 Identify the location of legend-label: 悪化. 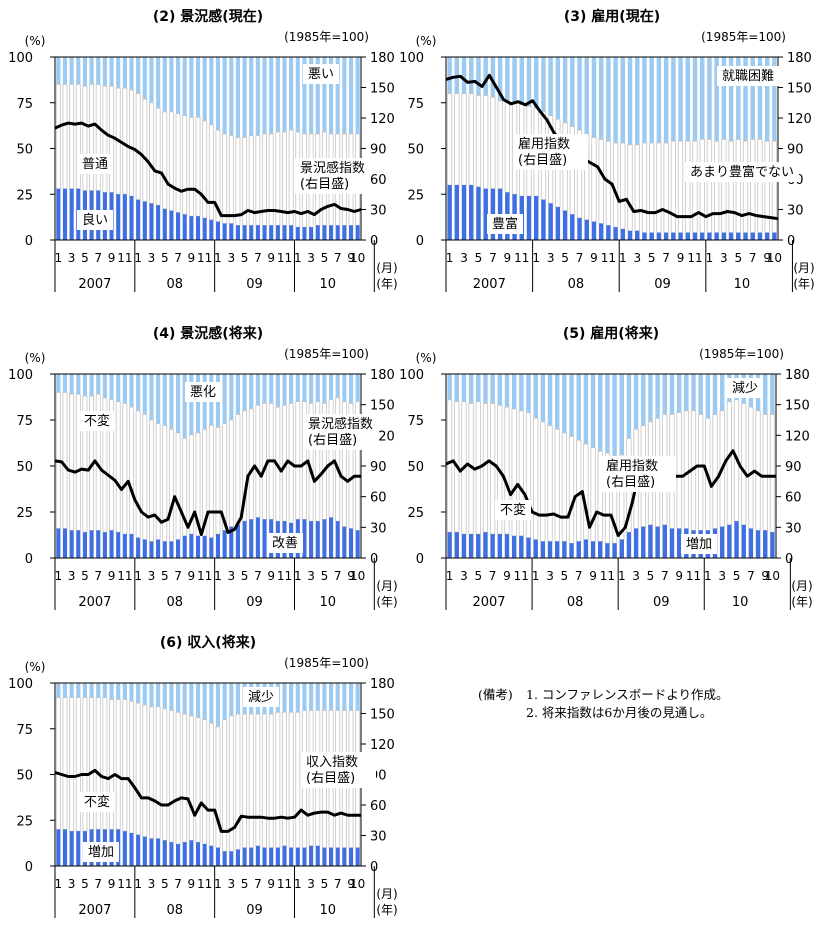
(203, 392).